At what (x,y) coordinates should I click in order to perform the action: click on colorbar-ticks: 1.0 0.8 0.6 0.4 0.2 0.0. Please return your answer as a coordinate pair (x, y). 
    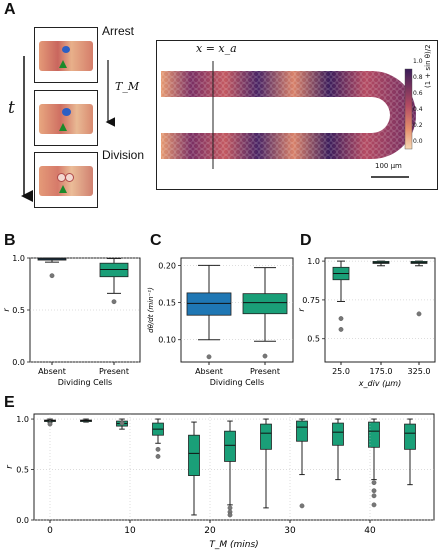
    Looking at the image, I should click on (423, 108).